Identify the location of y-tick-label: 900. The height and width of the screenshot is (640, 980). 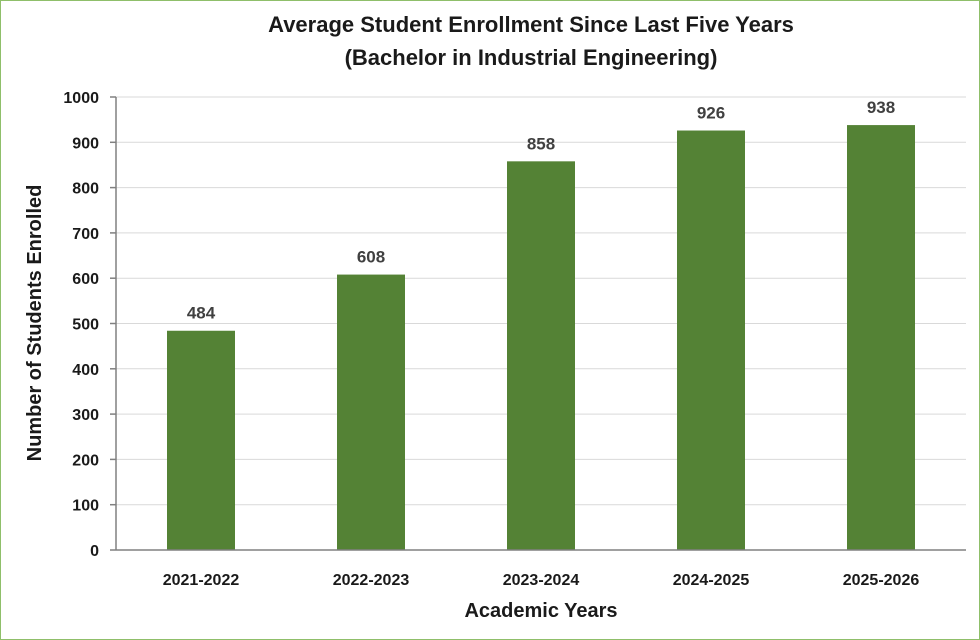
(85, 143).